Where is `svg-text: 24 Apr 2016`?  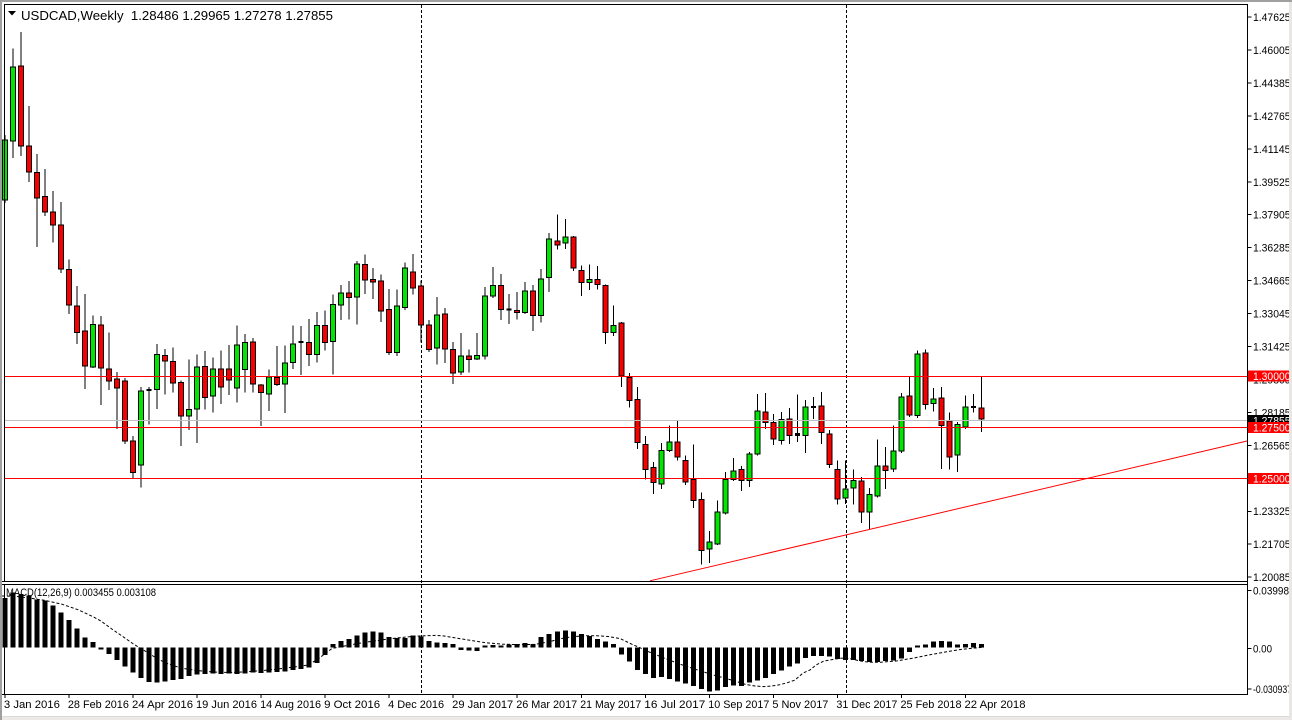
svg-text: 24 Apr 2016 is located at coordinates (162, 705).